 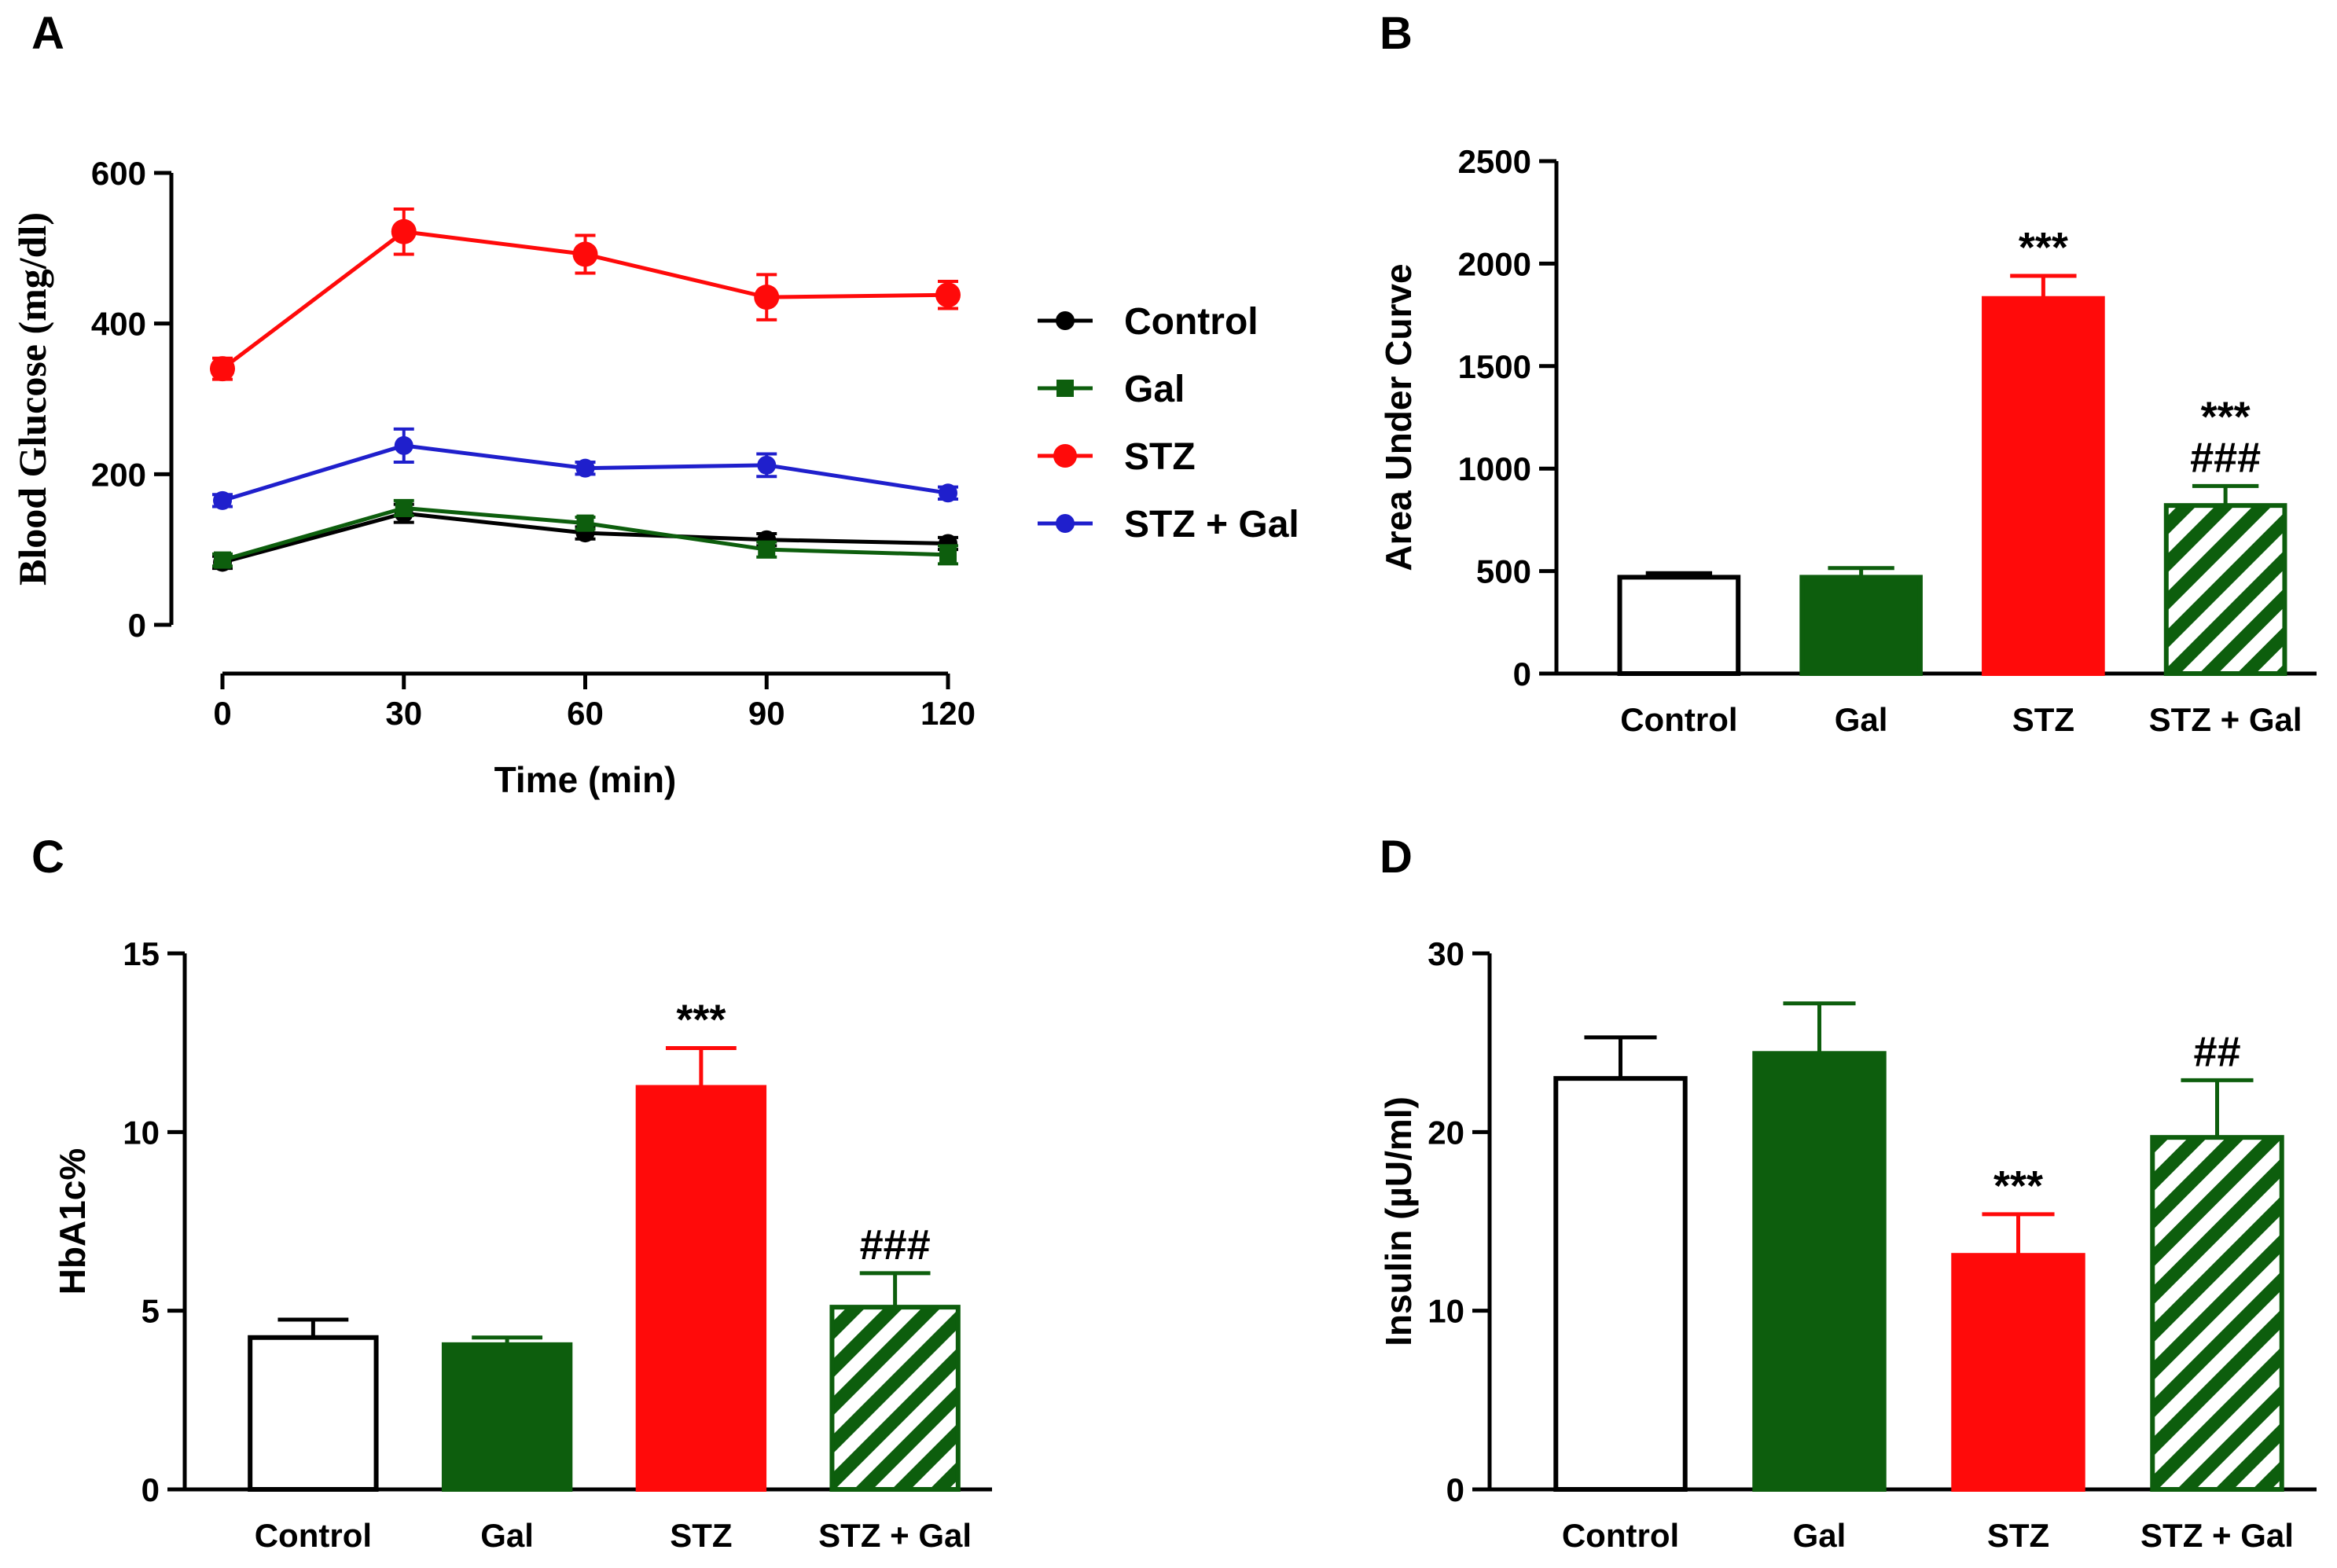 I want to click on x-tick-label: 90, so click(x=766, y=713).